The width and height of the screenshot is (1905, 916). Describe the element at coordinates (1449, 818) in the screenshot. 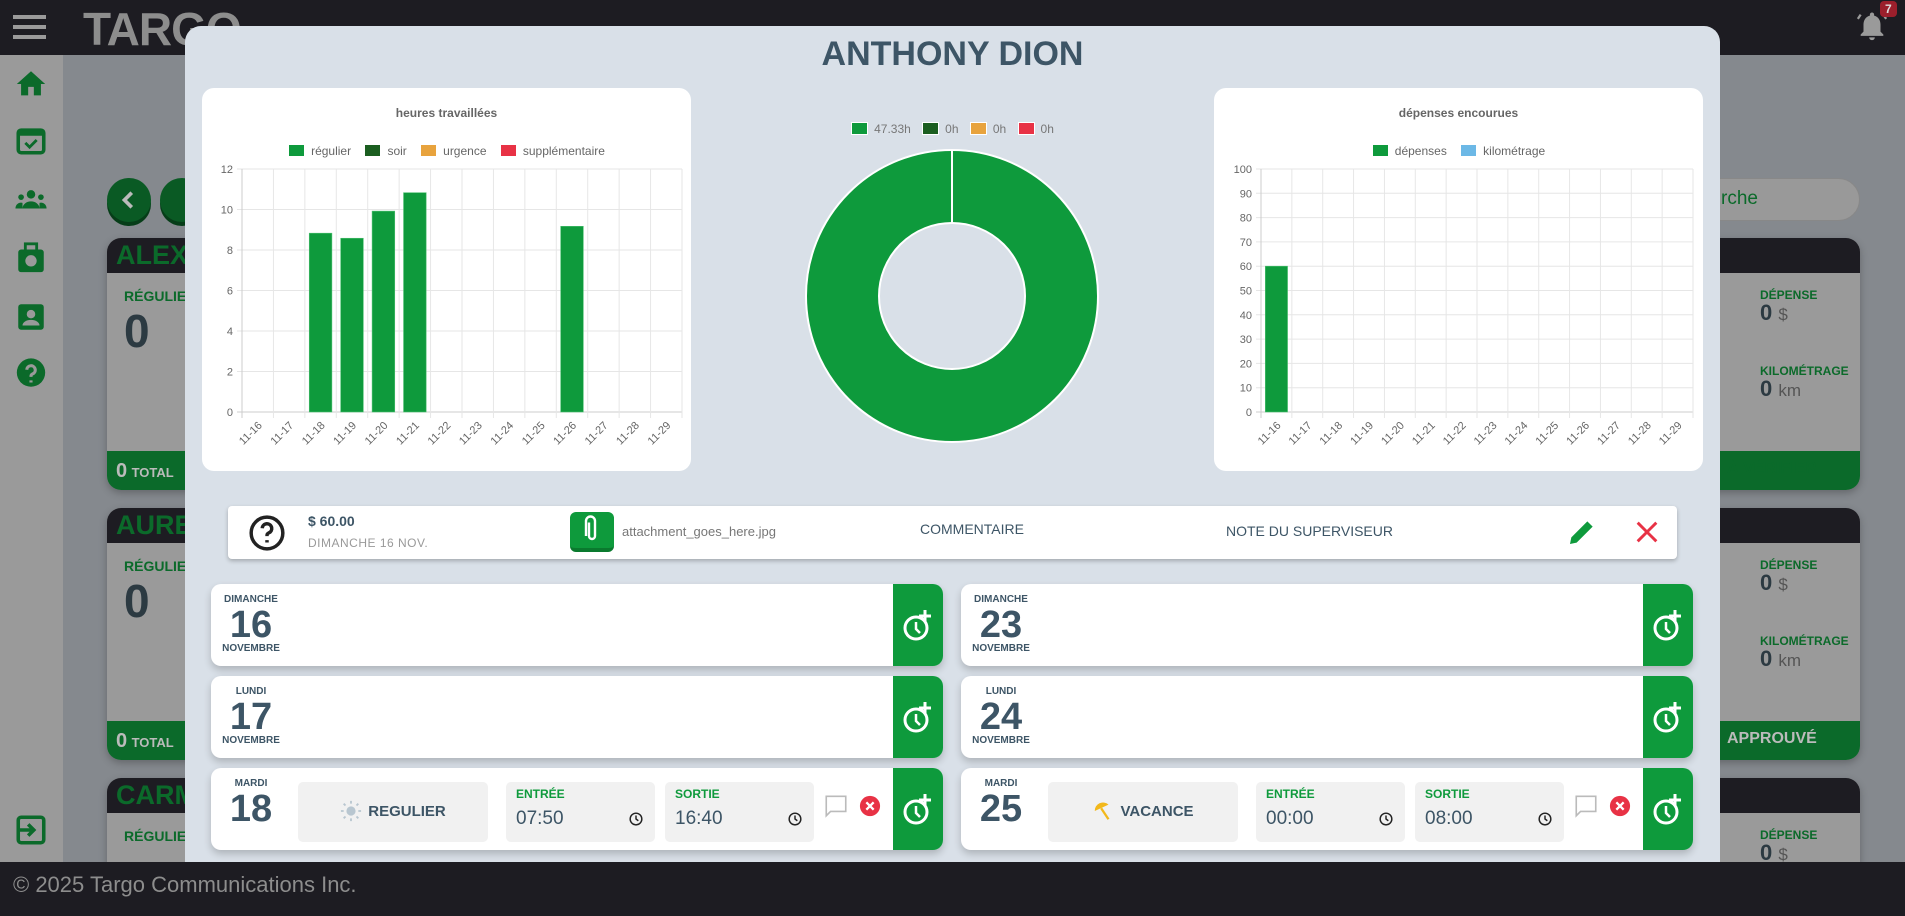

I see `time-out-value: 08:00` at that location.